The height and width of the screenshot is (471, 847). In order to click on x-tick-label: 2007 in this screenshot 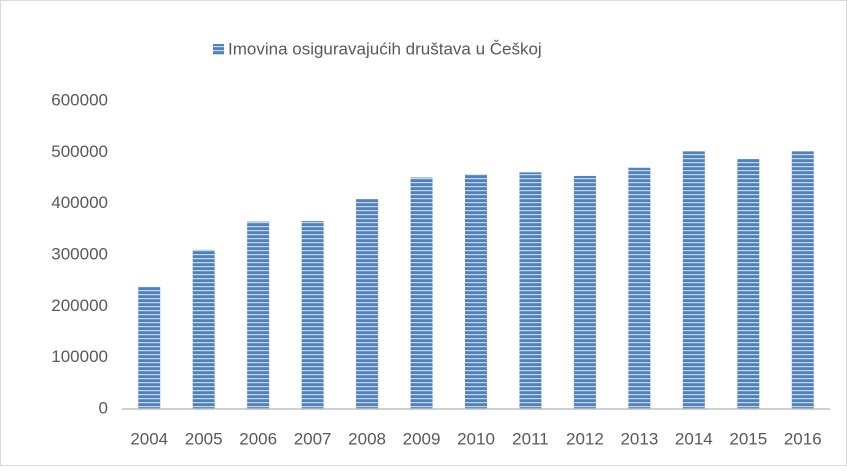, I will do `click(313, 438)`.